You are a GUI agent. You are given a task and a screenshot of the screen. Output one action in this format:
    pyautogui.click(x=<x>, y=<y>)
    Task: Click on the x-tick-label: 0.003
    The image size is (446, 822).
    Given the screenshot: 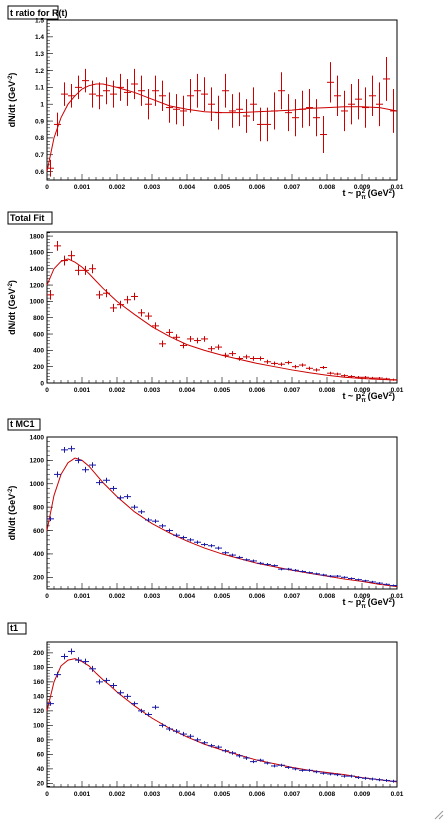 What is the action you would take?
    pyautogui.click(x=152, y=596)
    